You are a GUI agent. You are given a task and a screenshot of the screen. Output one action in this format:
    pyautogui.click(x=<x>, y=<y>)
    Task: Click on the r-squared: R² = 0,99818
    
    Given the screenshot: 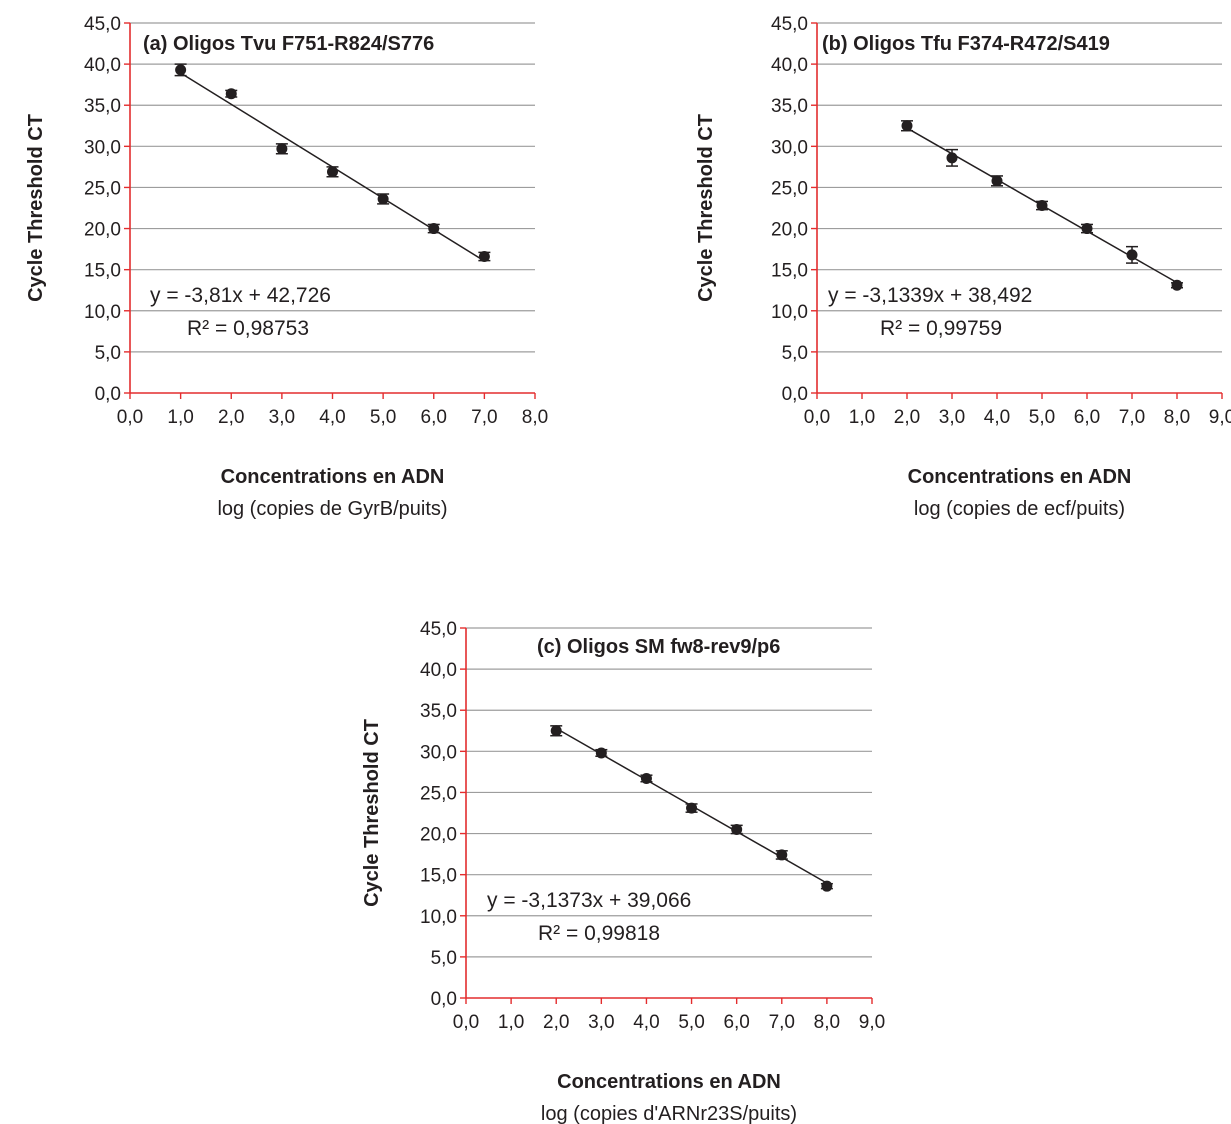 What is the action you would take?
    pyautogui.click(x=599, y=933)
    